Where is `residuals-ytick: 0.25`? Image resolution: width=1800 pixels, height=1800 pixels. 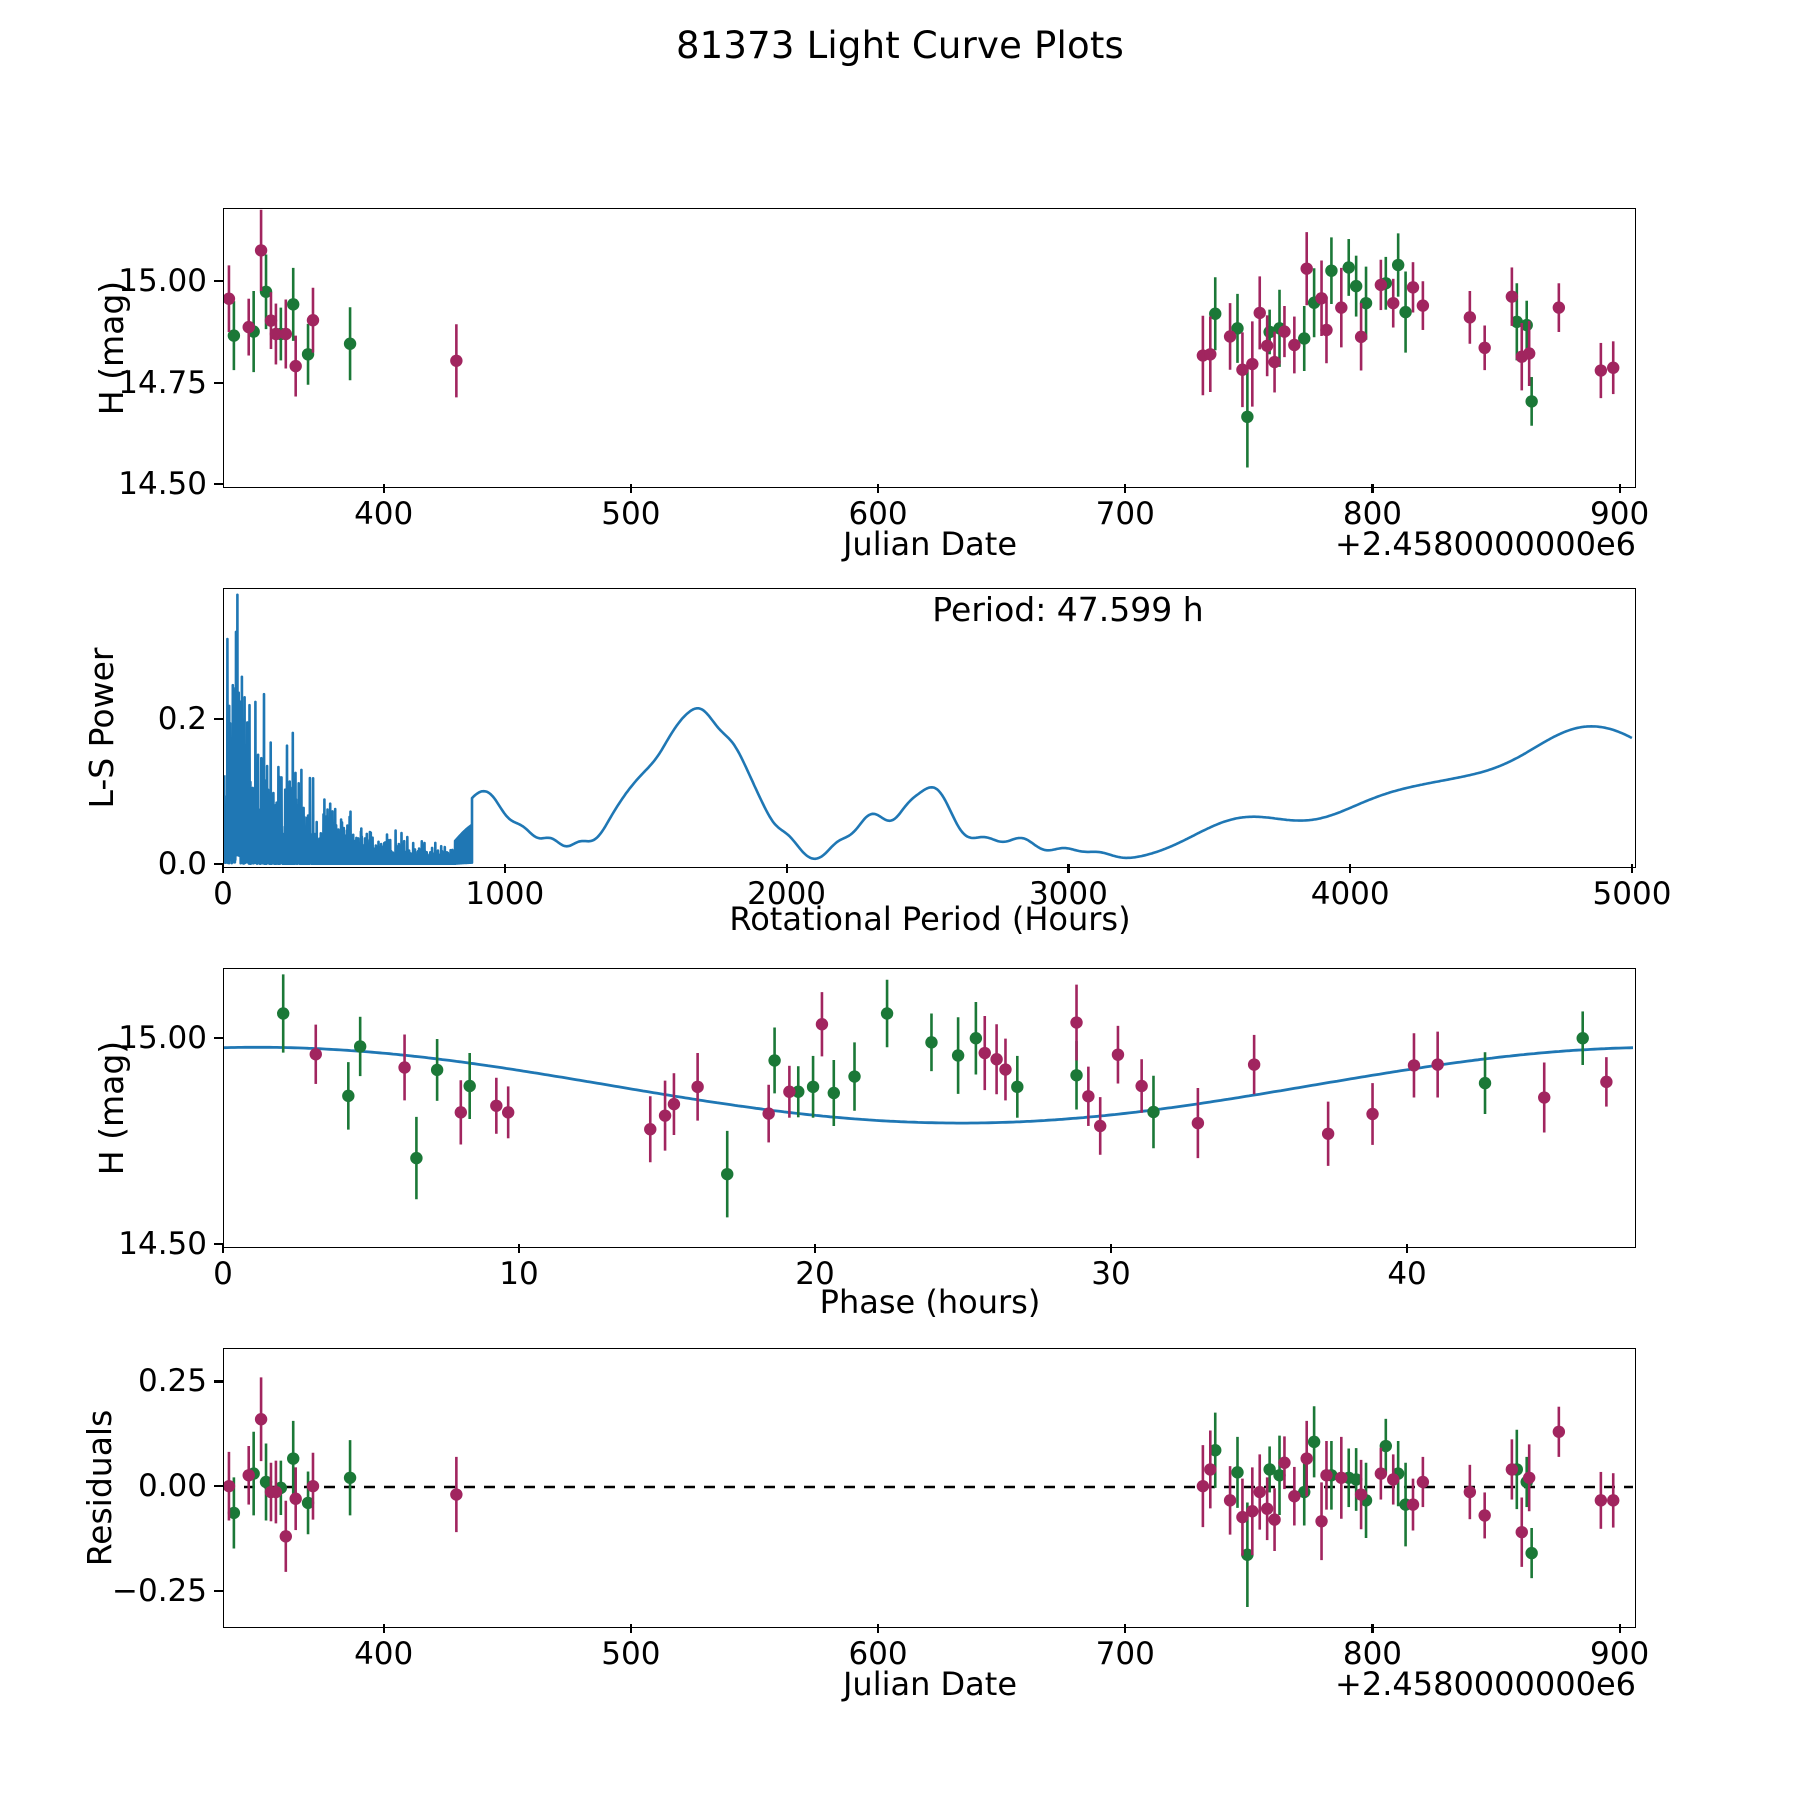 residuals-ytick: 0.25 is located at coordinates (172, 1381).